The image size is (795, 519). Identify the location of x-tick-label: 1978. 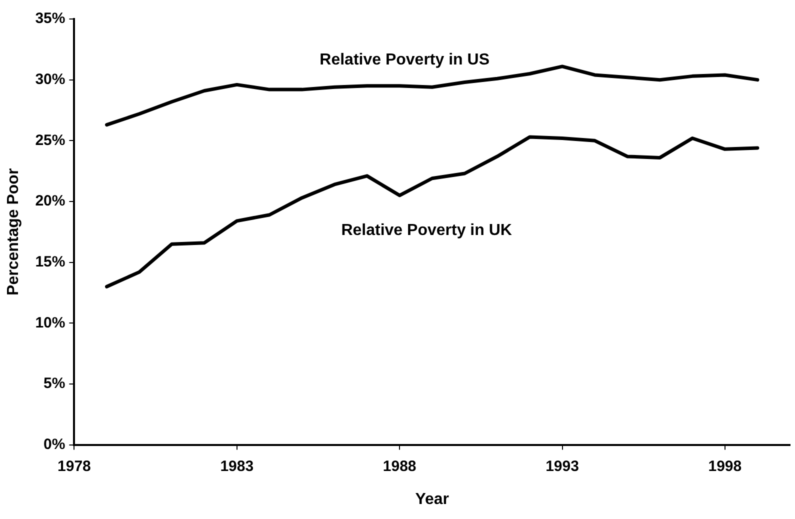
(74, 466).